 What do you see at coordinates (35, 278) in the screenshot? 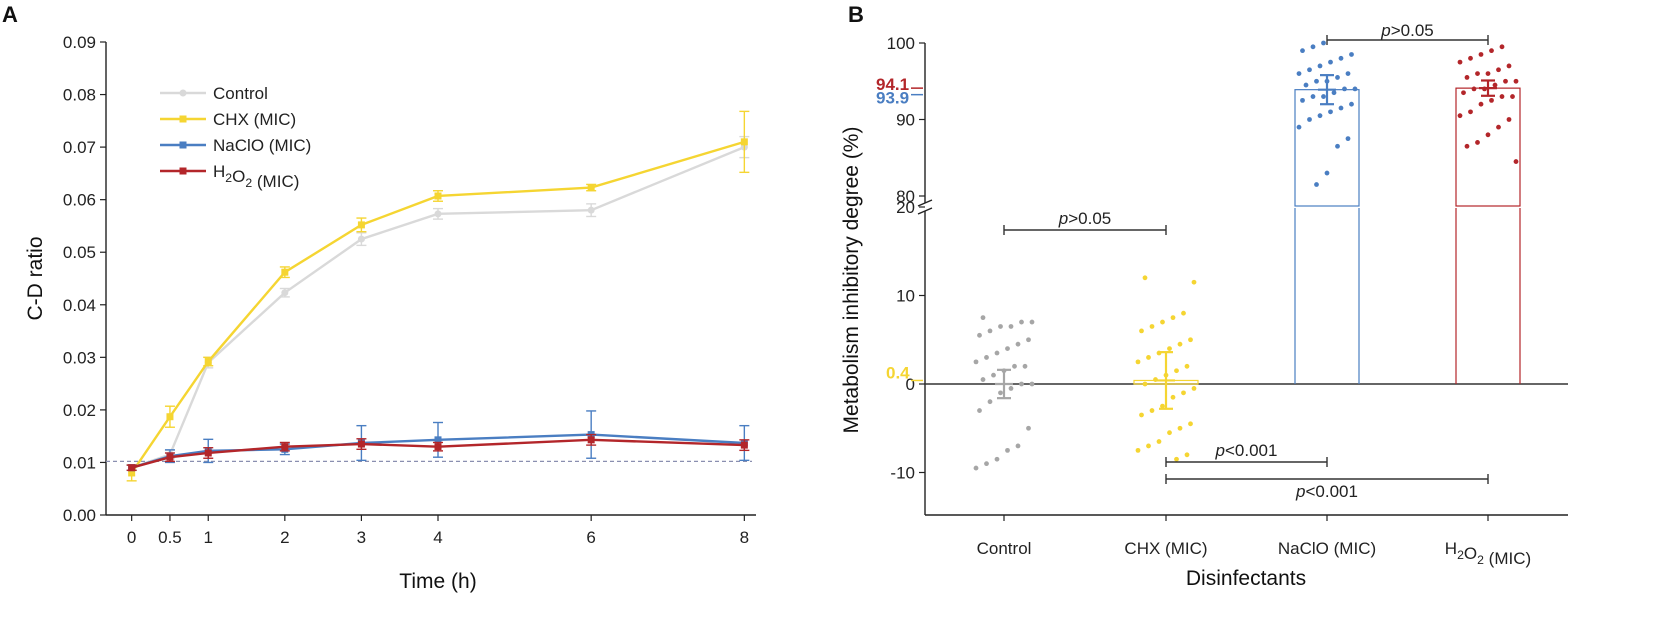
I see `y-axis-title: C-D ratio` at bounding box center [35, 278].